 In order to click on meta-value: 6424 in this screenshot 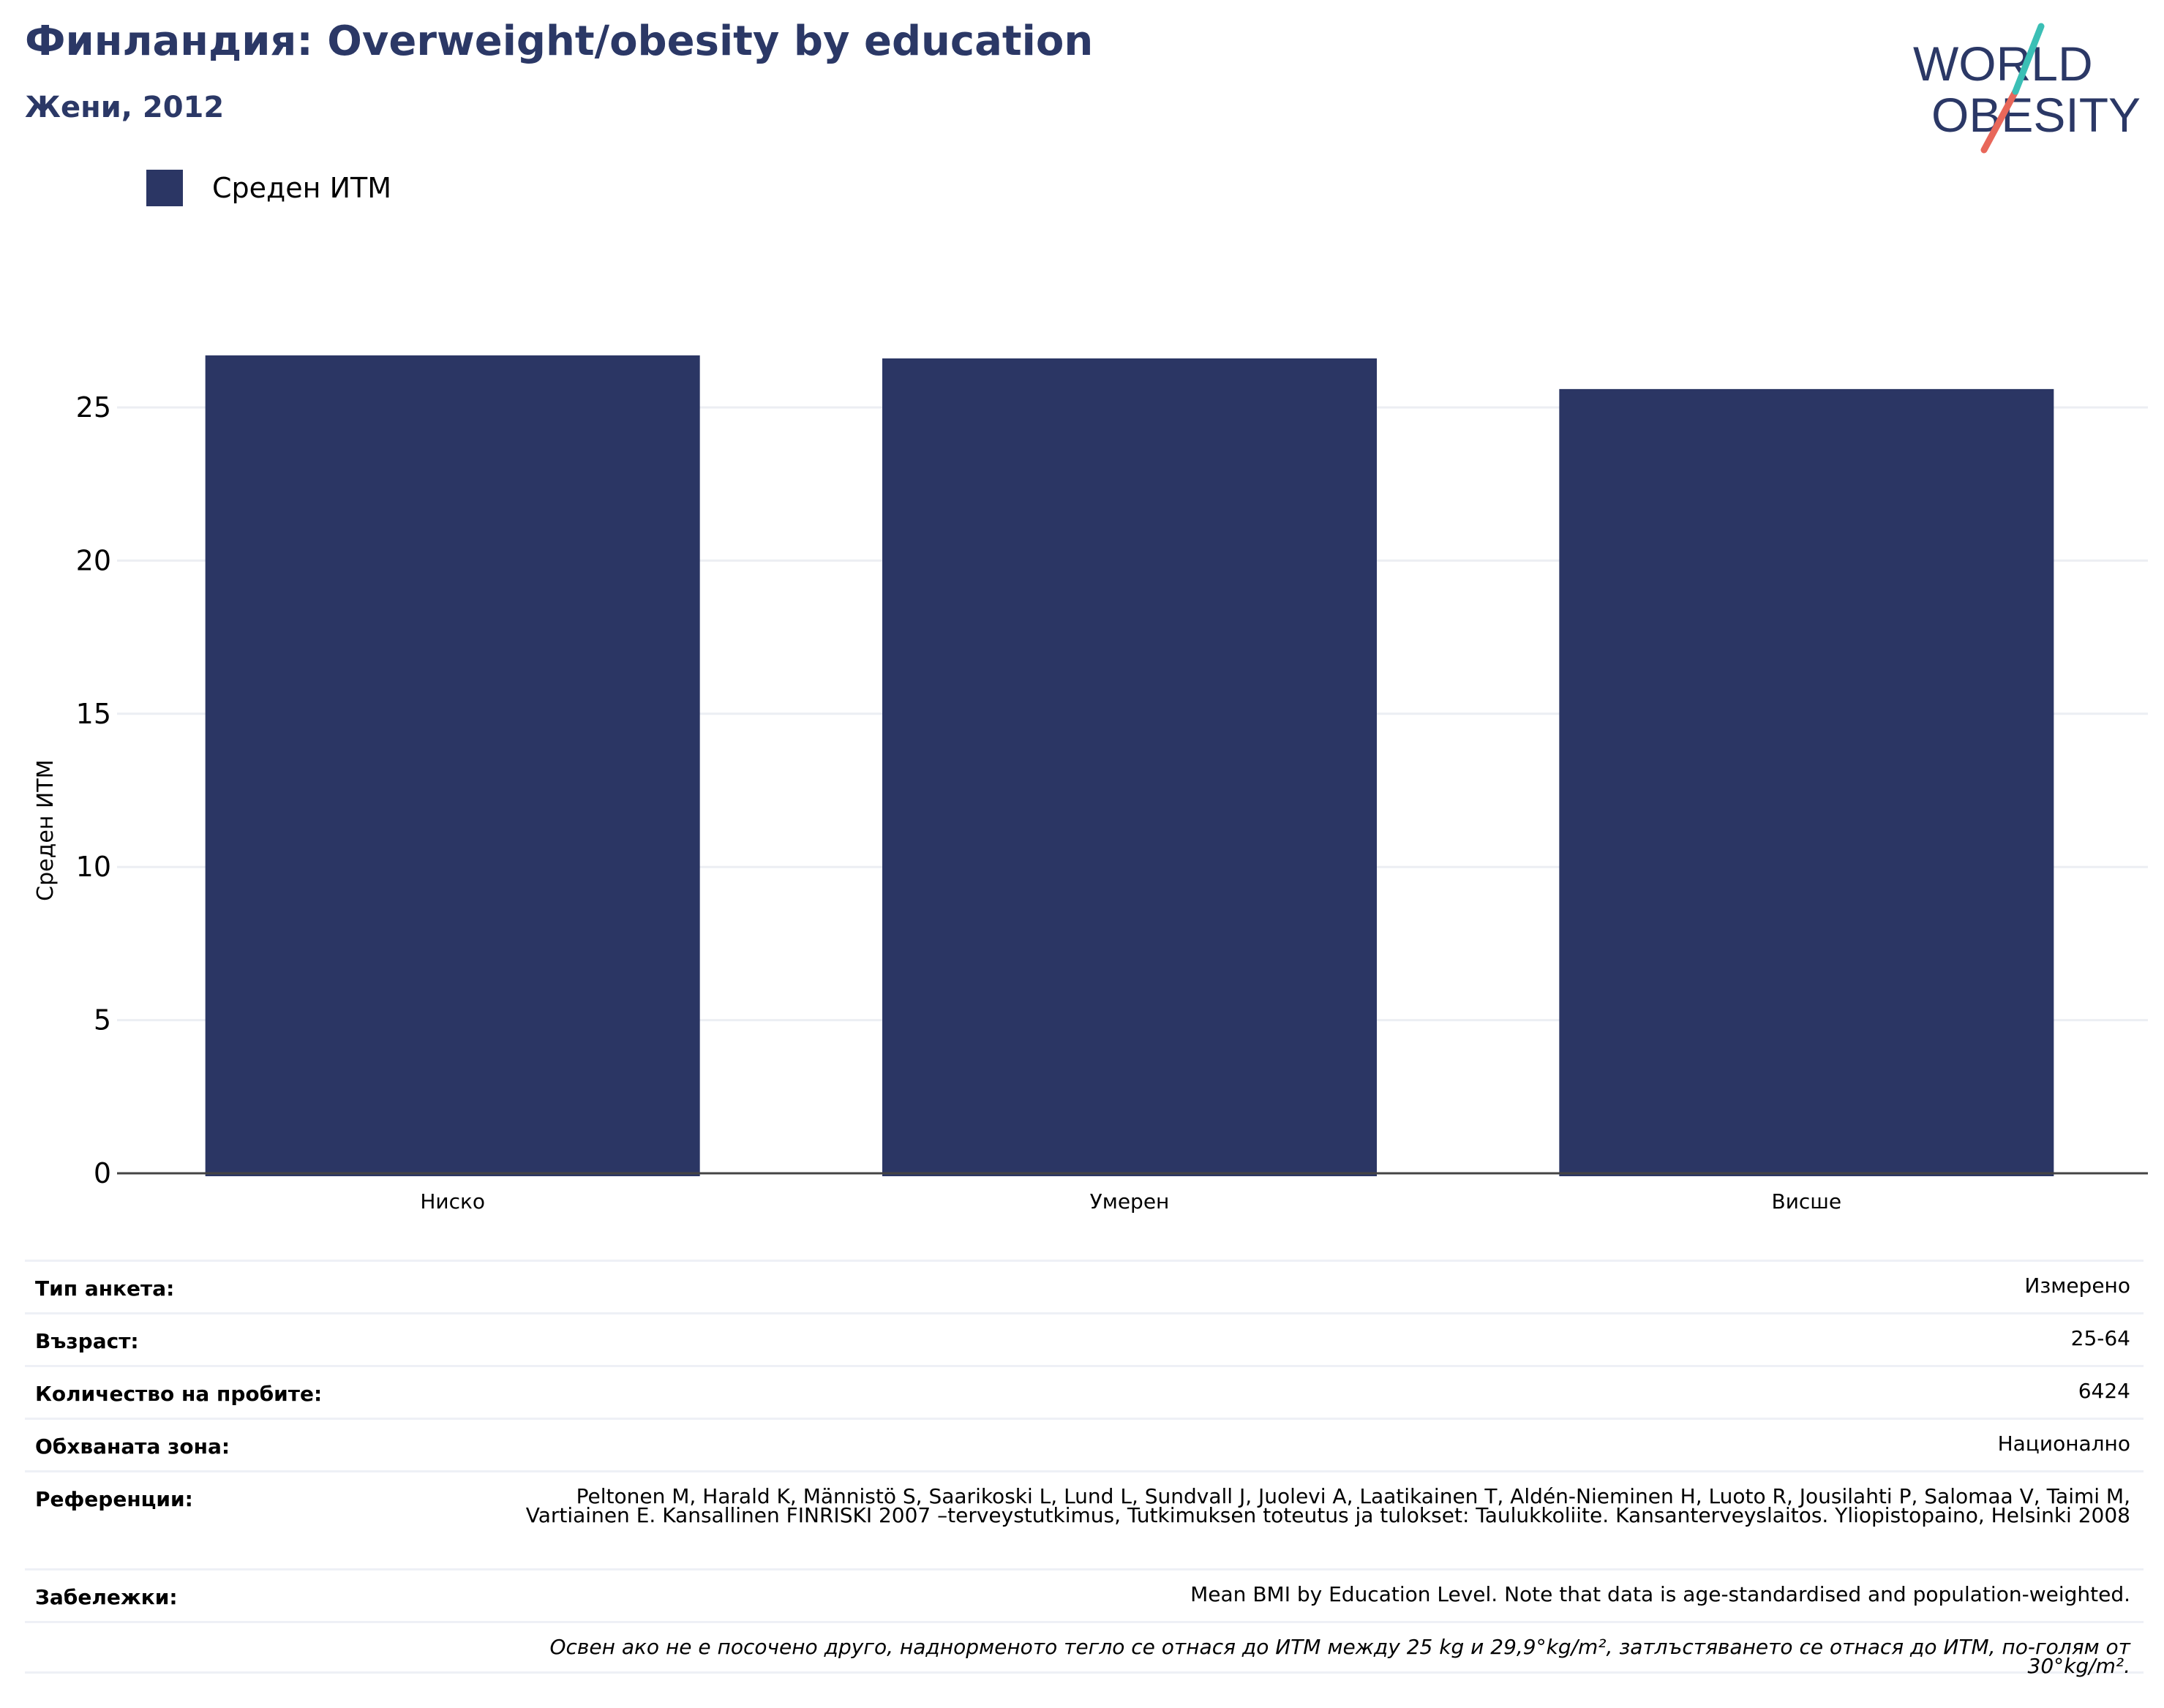, I will do `click(2104, 1391)`.